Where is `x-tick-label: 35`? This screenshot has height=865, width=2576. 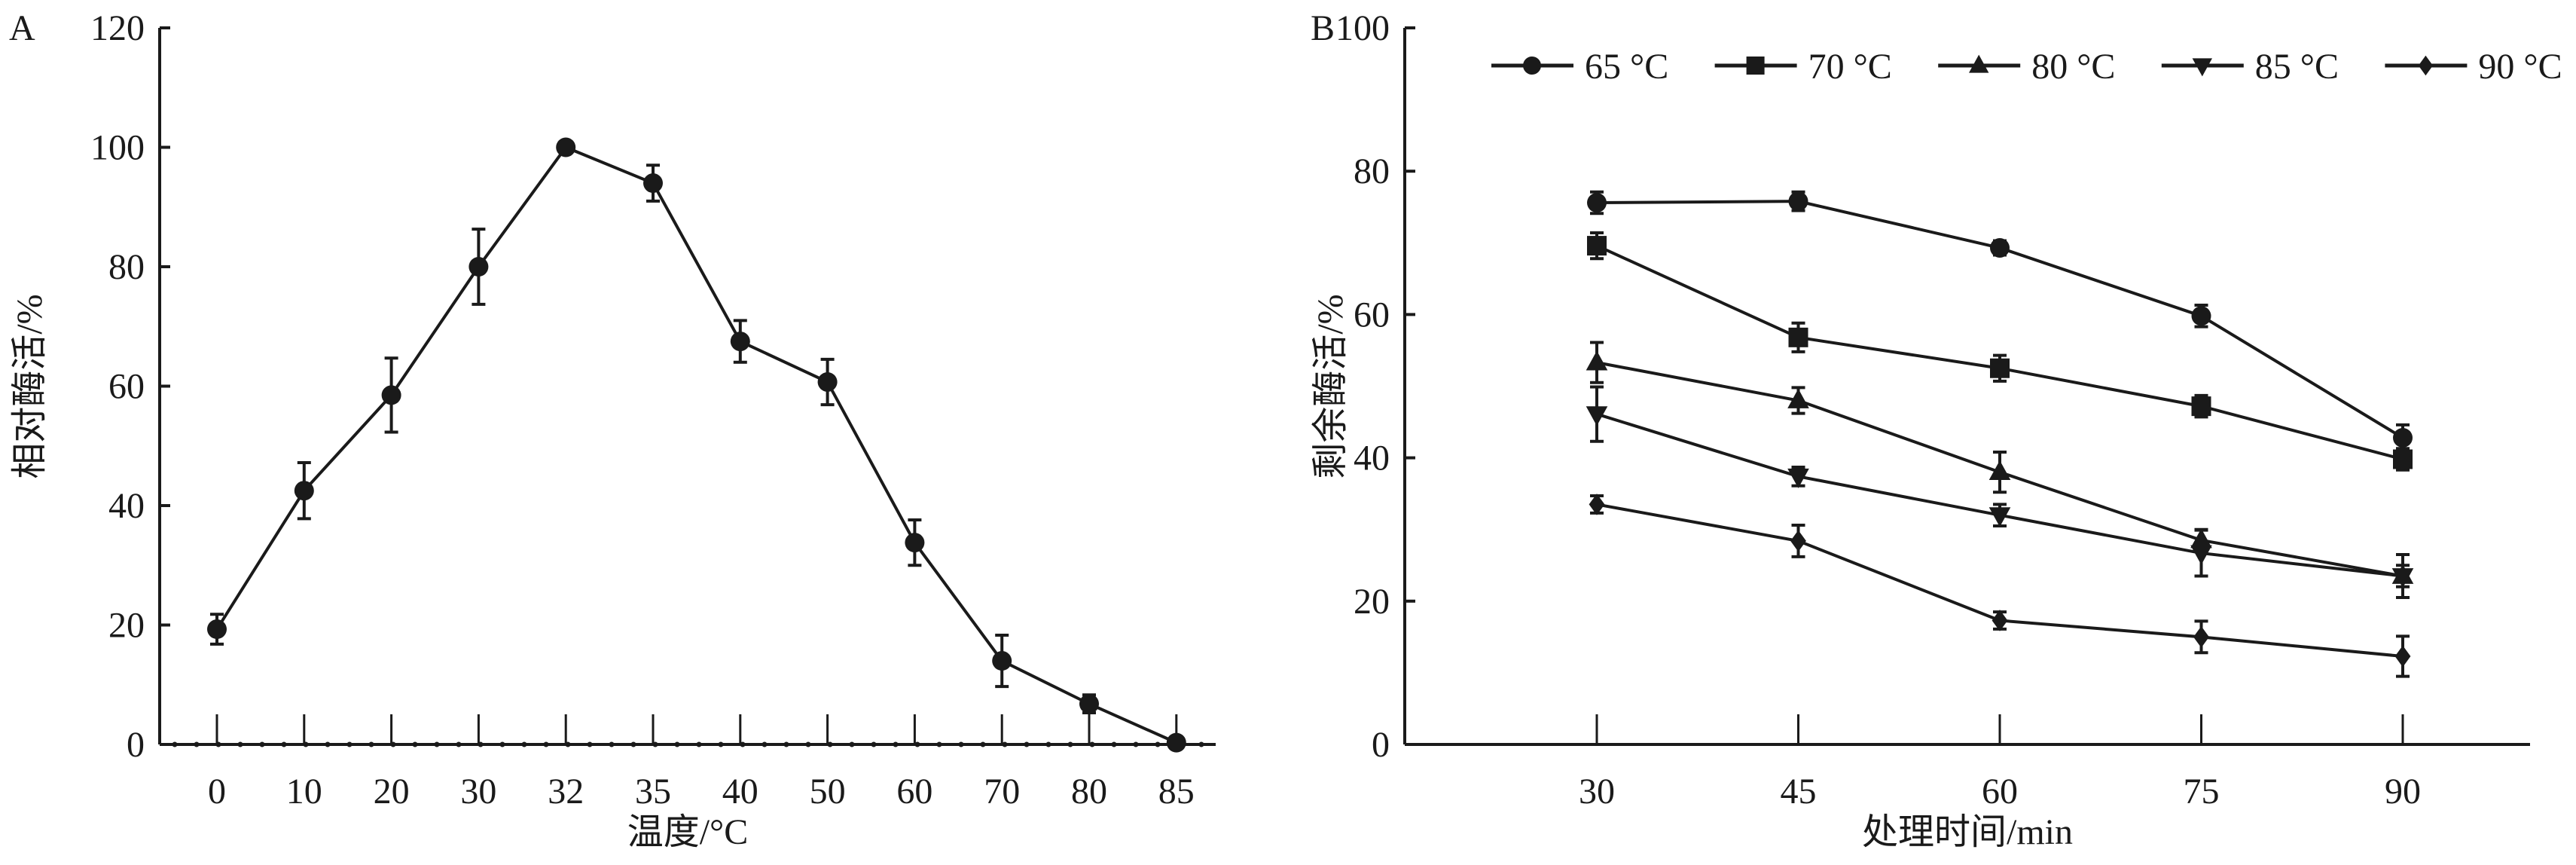 x-tick-label: 35 is located at coordinates (653, 792).